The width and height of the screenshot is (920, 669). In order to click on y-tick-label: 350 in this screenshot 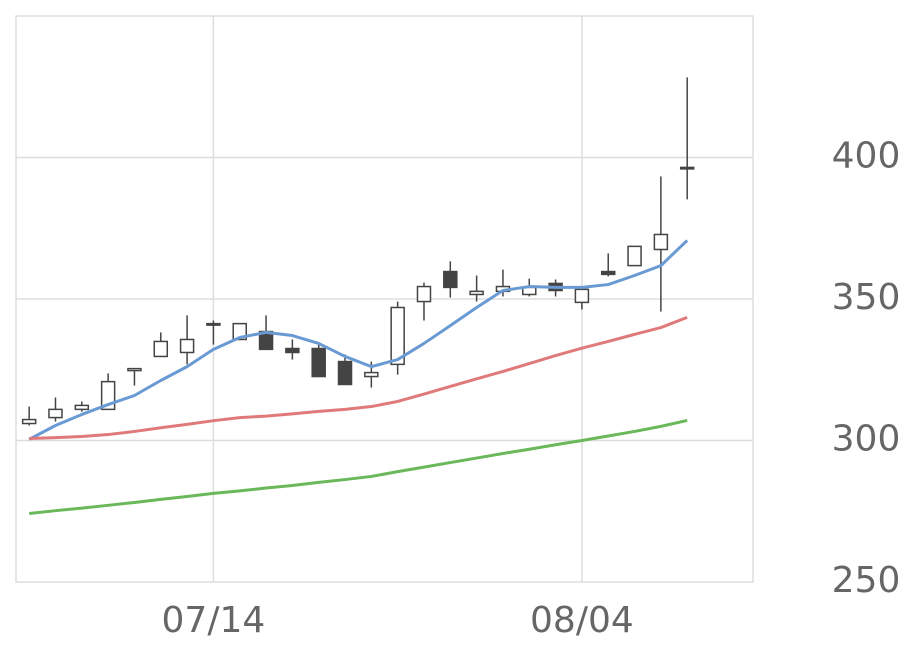, I will do `click(866, 297)`.